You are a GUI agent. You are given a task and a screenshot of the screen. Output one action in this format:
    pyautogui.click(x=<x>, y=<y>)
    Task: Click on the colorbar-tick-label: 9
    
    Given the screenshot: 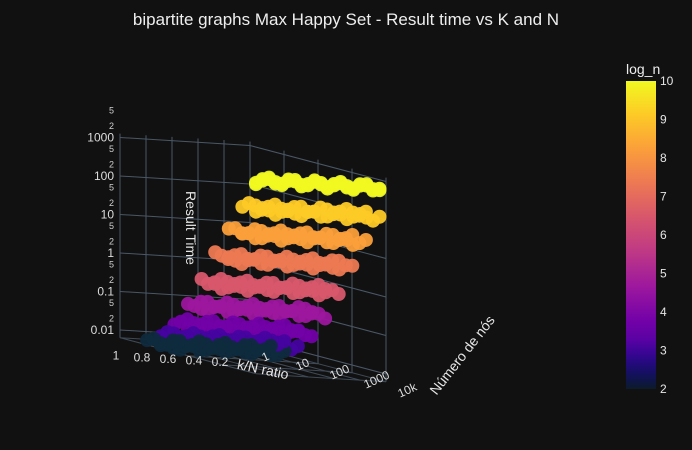 What is the action you would take?
    pyautogui.click(x=663, y=120)
    